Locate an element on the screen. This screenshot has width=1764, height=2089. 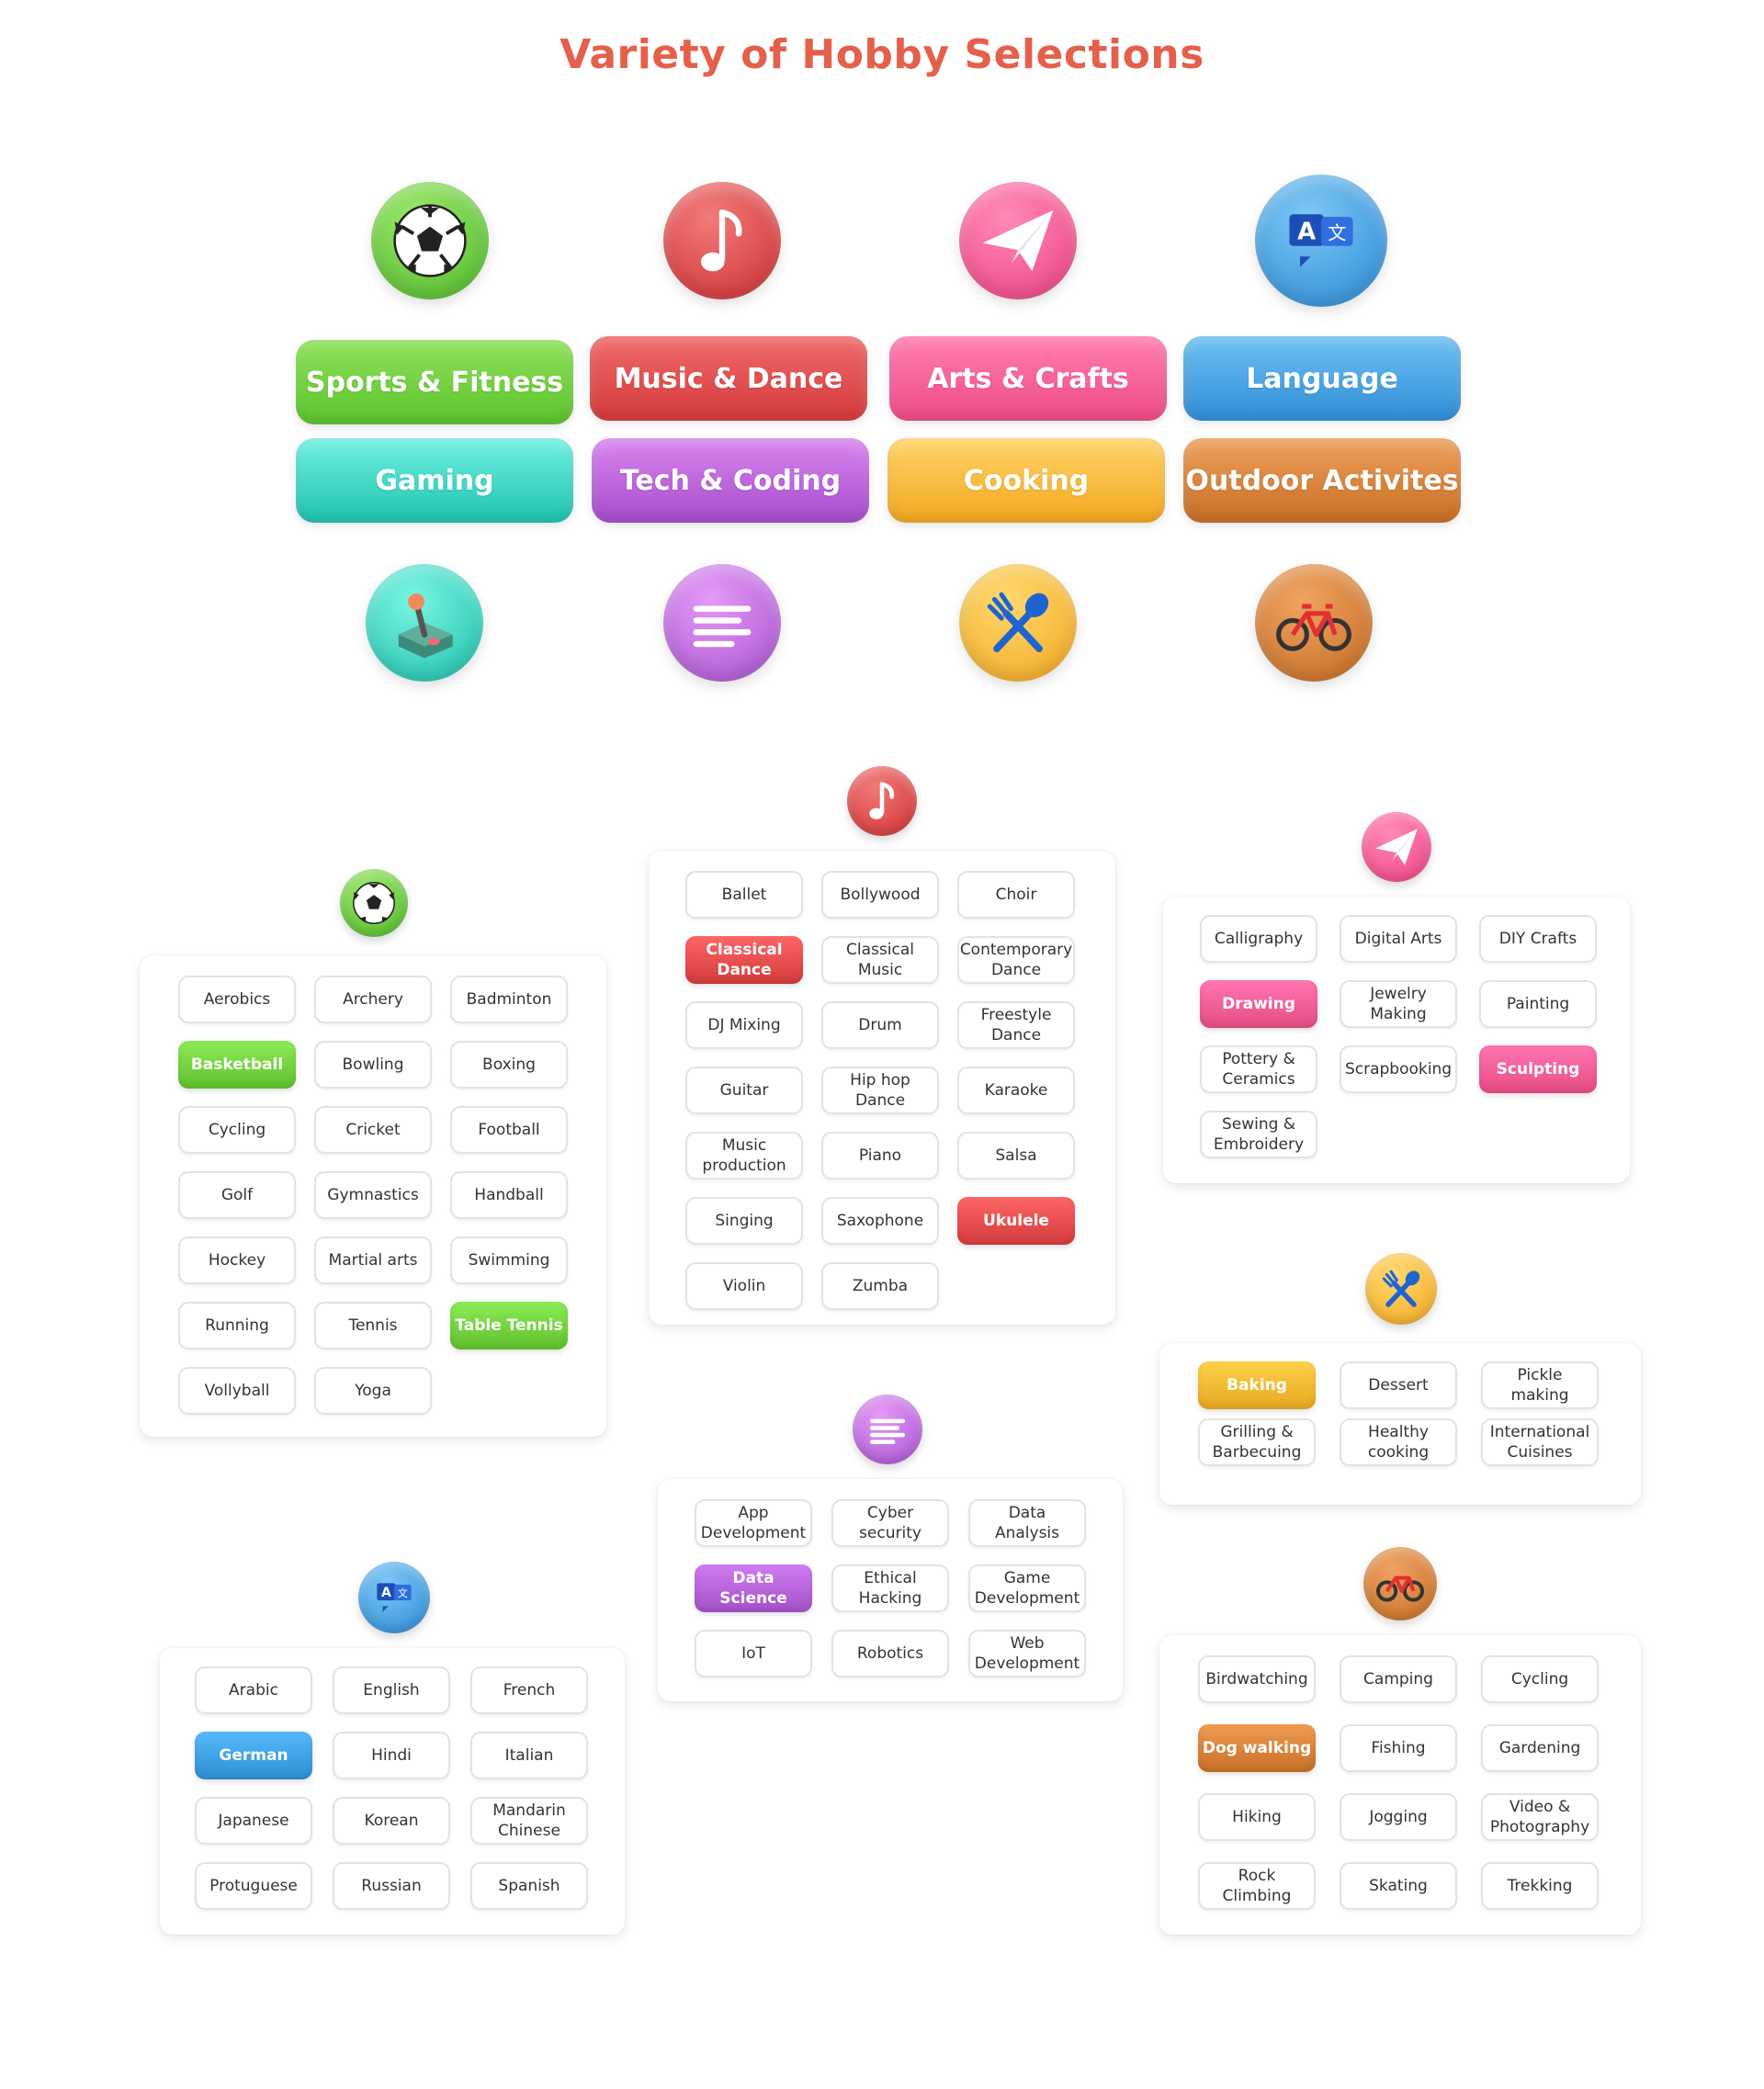
hobby-chip: Gymnastics is located at coordinates (373, 1195).